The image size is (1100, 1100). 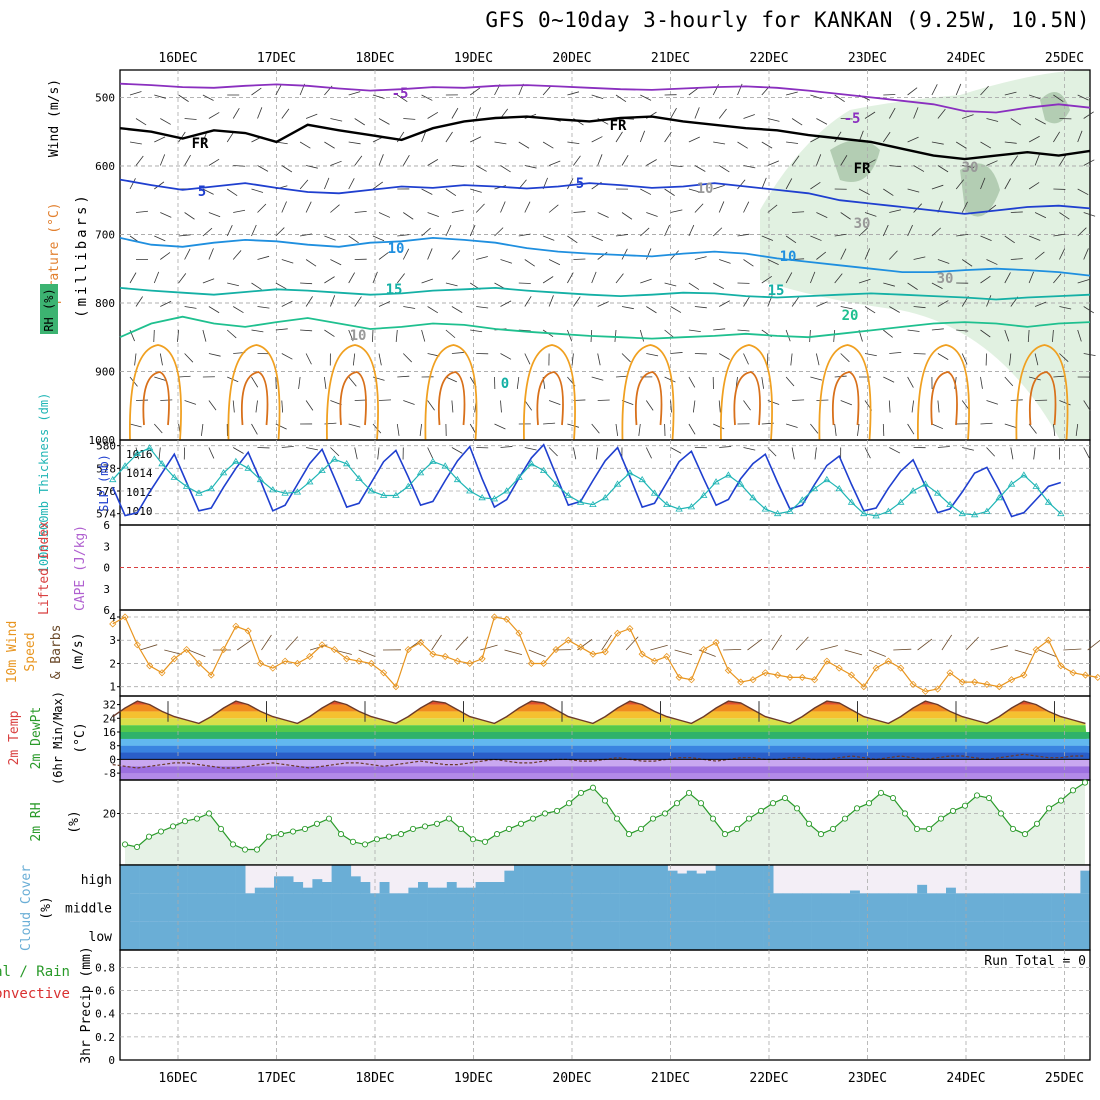 I want to click on contour-label: 10, so click(x=788, y=257).